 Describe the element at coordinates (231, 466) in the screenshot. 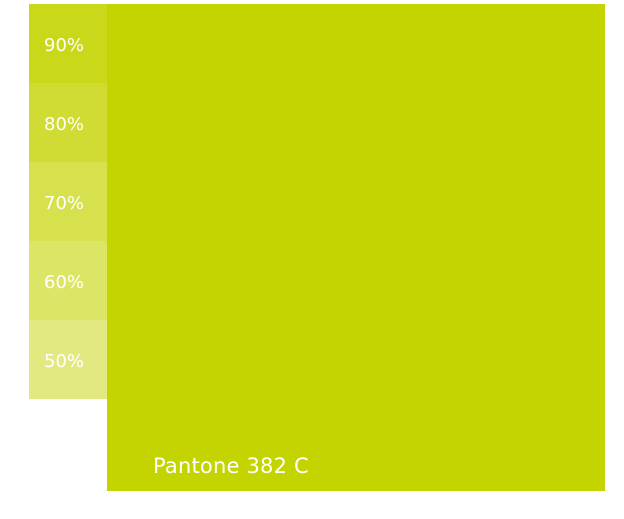

I see `swatch-name: Pantone 382 C` at that location.